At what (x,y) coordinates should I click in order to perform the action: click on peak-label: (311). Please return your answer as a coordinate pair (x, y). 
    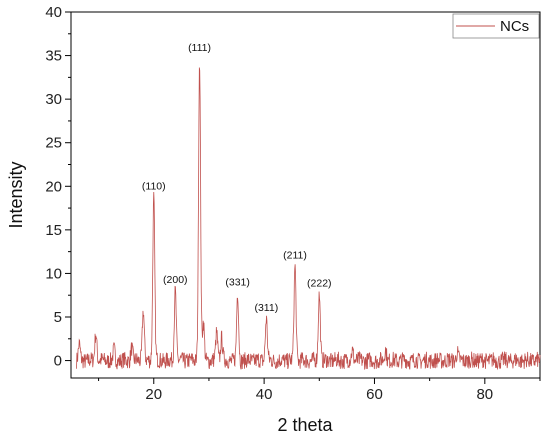
    Looking at the image, I should click on (266, 308).